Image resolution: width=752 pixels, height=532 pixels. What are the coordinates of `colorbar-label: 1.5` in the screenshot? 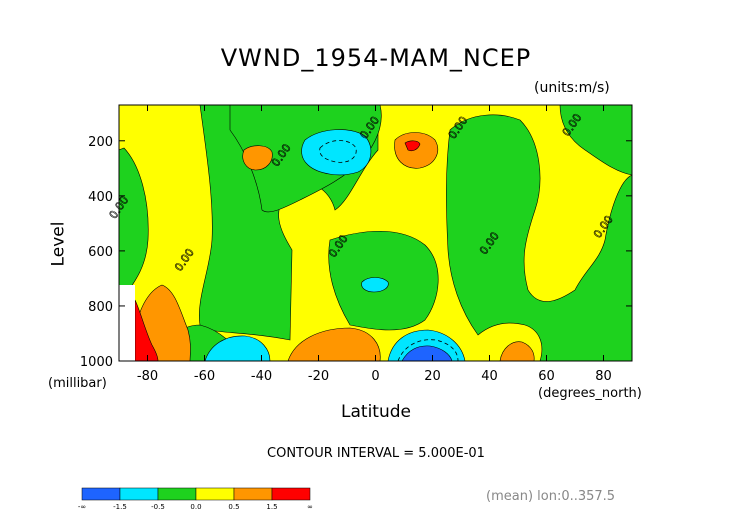 It's located at (271, 507).